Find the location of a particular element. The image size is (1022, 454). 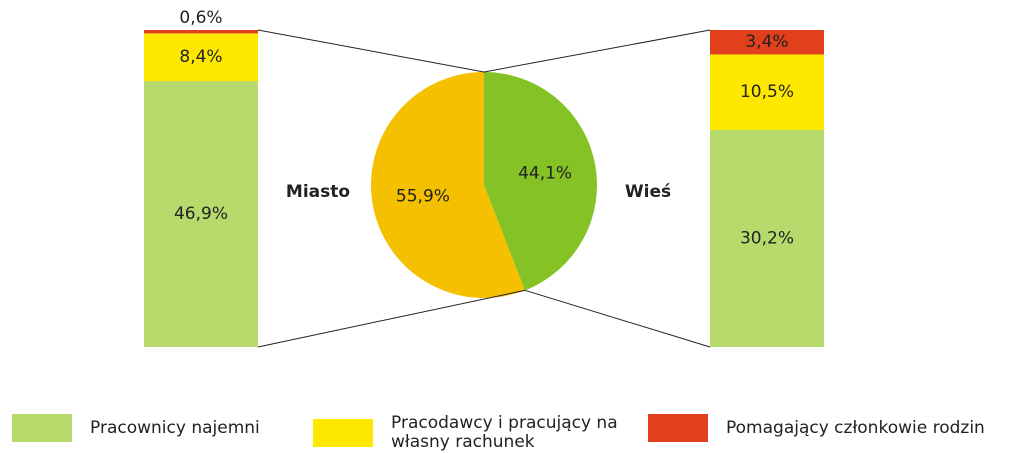

legend-label: Pomagający członkowie rodzin is located at coordinates (855, 427).